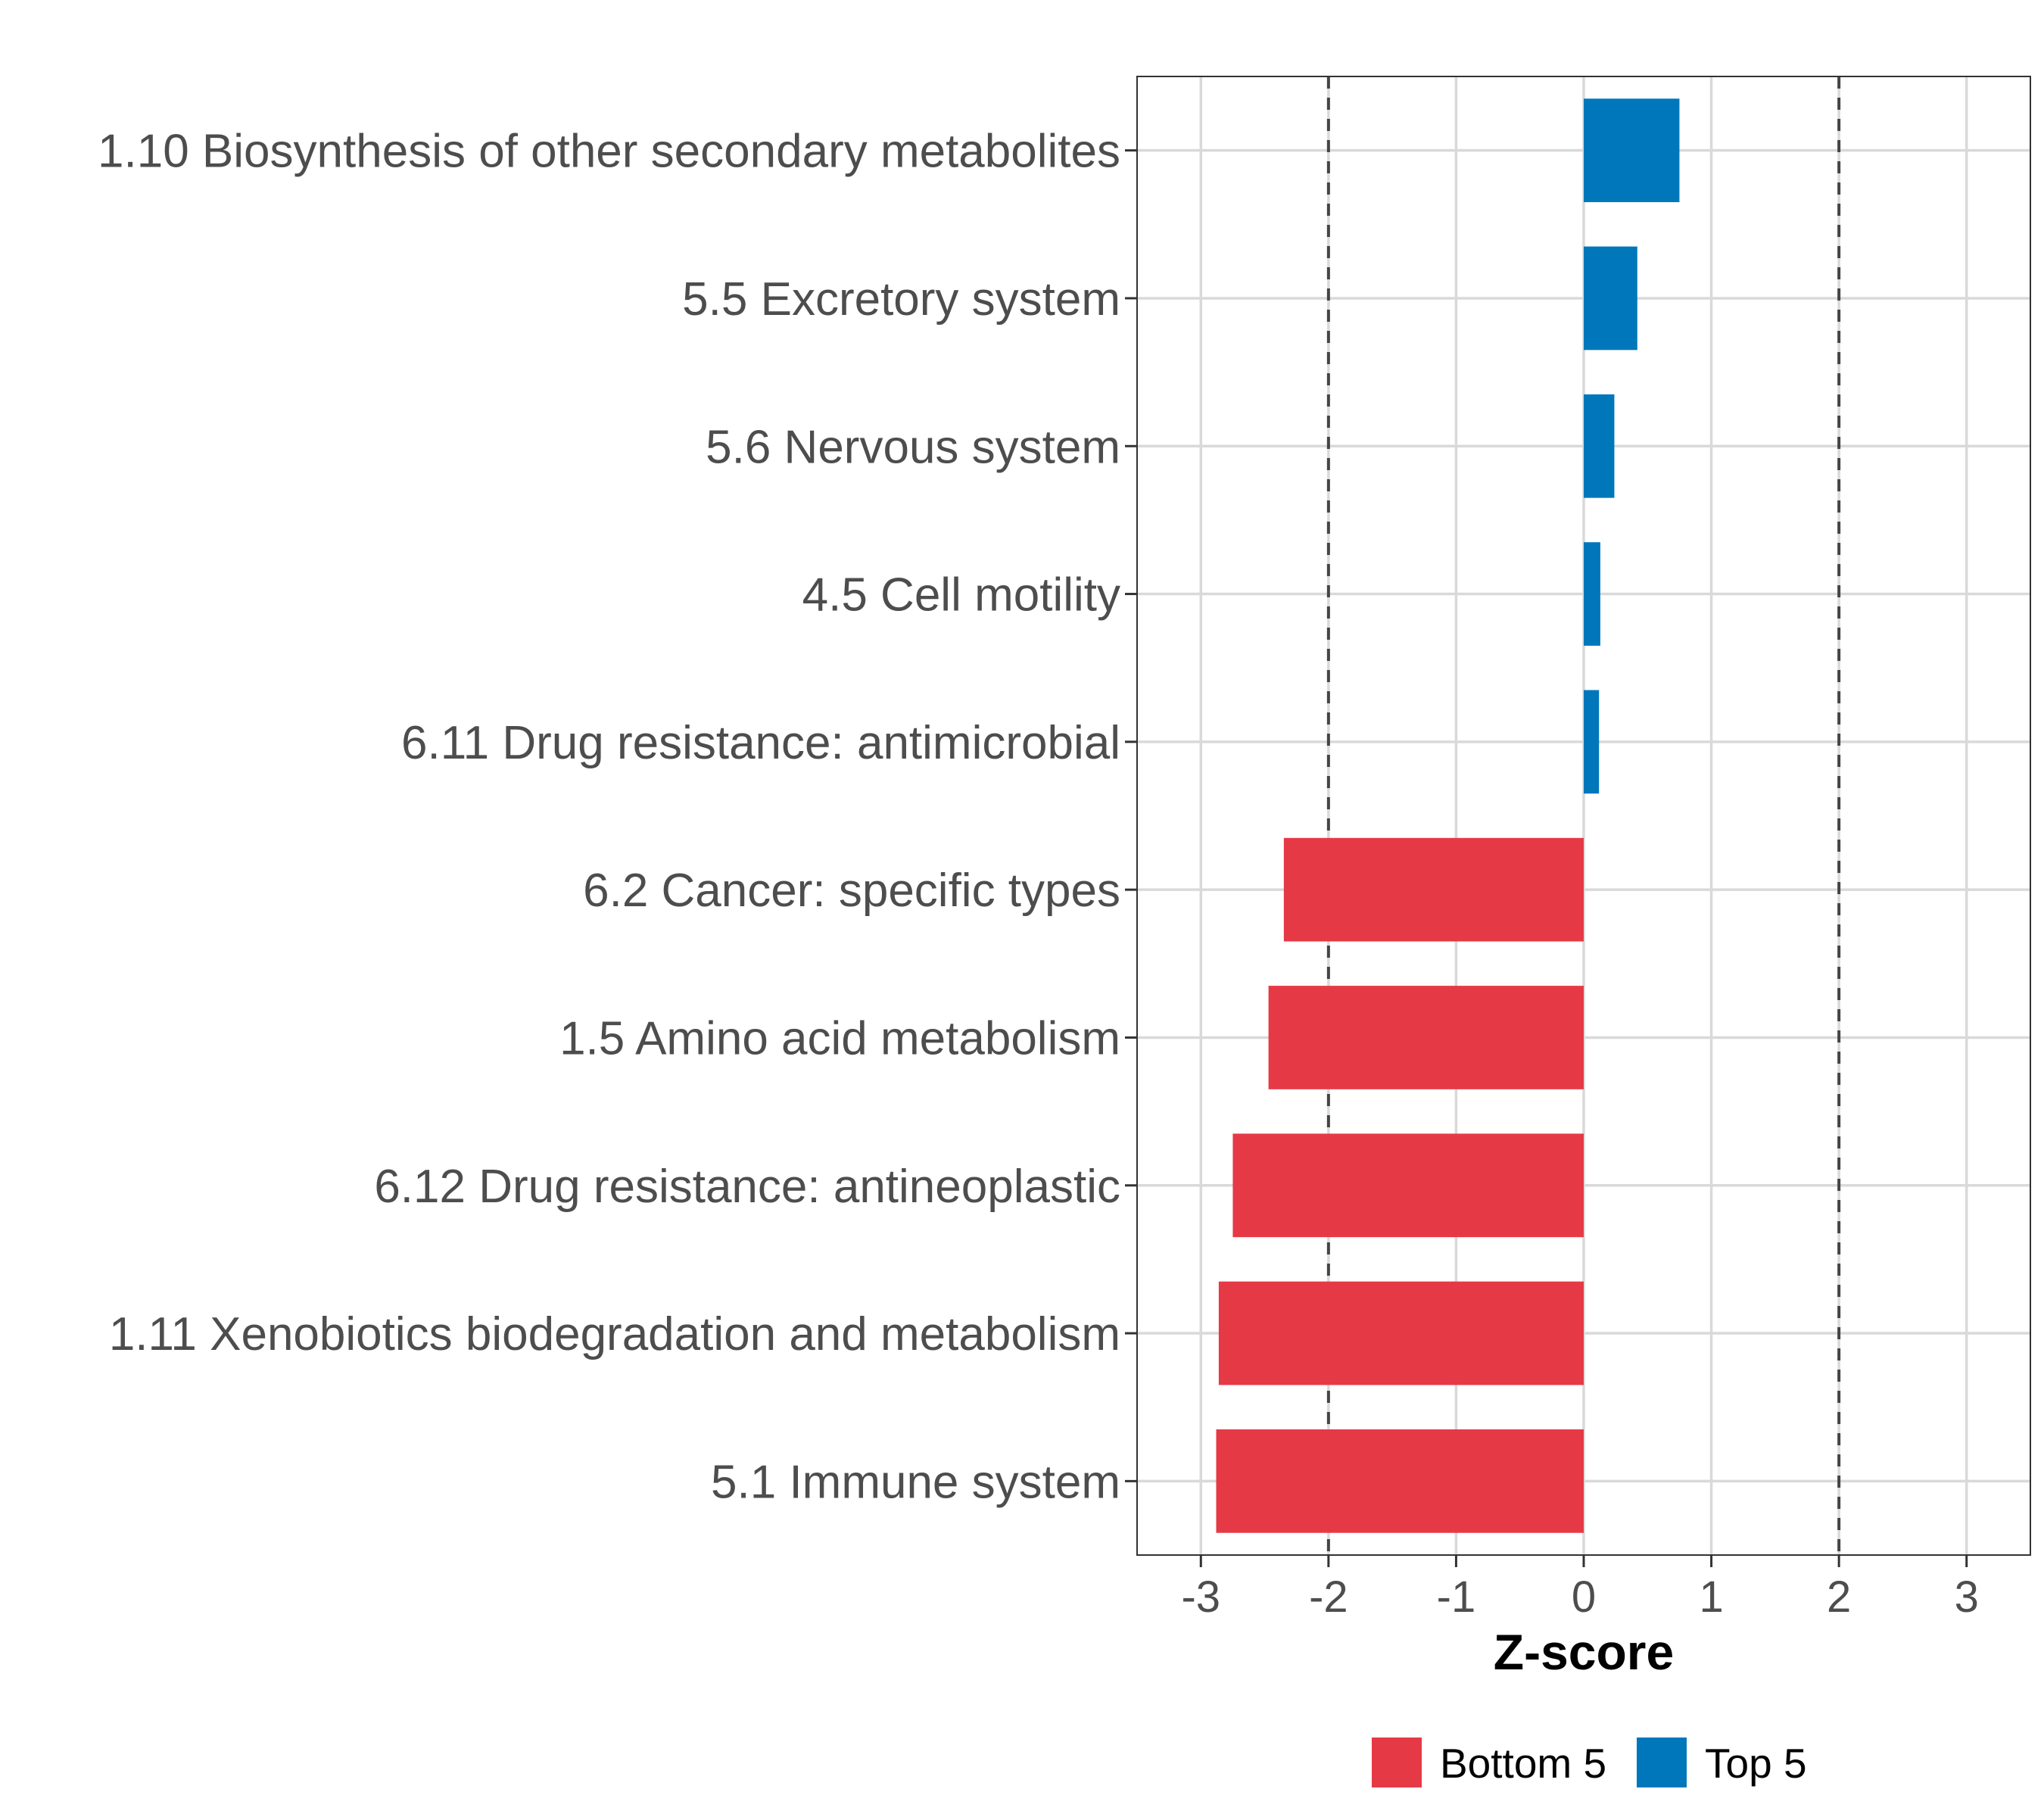 This screenshot has width=2044, height=1817. What do you see at coordinates (851, 891) in the screenshot?
I see `category-label: 6.2 Cancer: specific types` at bounding box center [851, 891].